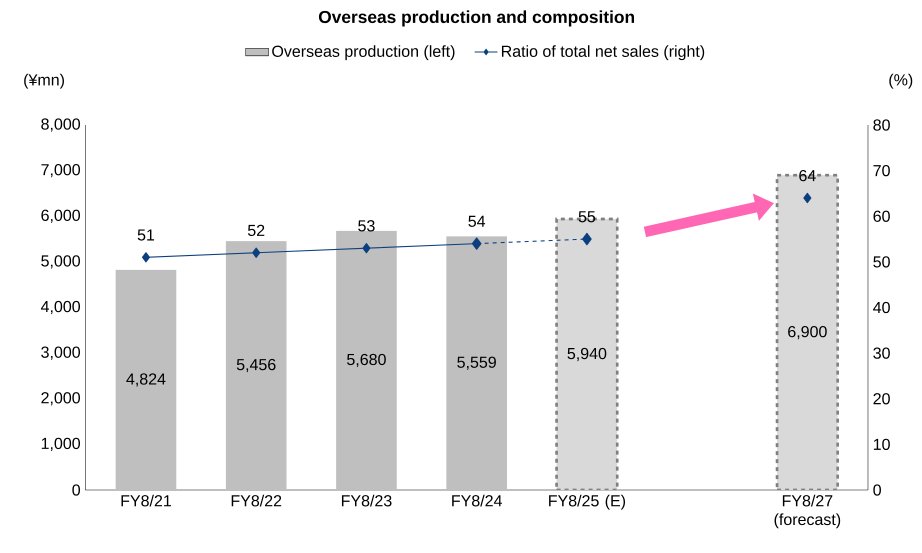 The height and width of the screenshot is (553, 922). I want to click on x-tick-label: FY8/23, so click(367, 500).